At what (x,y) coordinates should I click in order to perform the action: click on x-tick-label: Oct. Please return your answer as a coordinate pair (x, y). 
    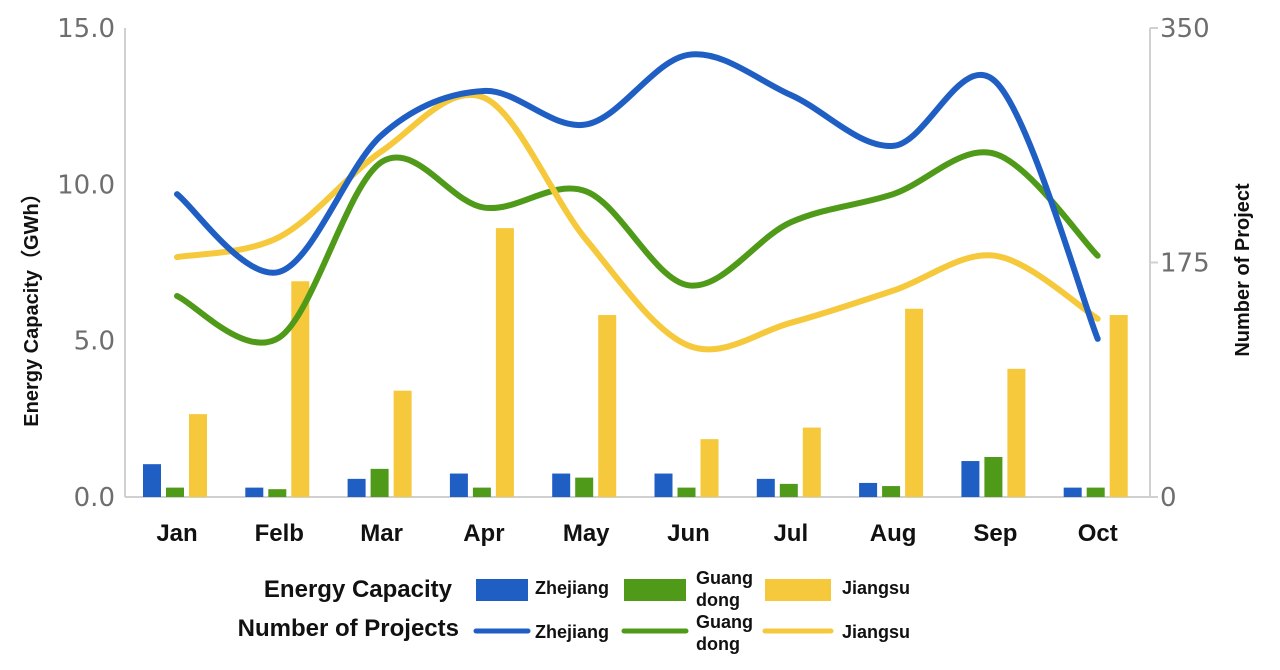
    Looking at the image, I should click on (1098, 533).